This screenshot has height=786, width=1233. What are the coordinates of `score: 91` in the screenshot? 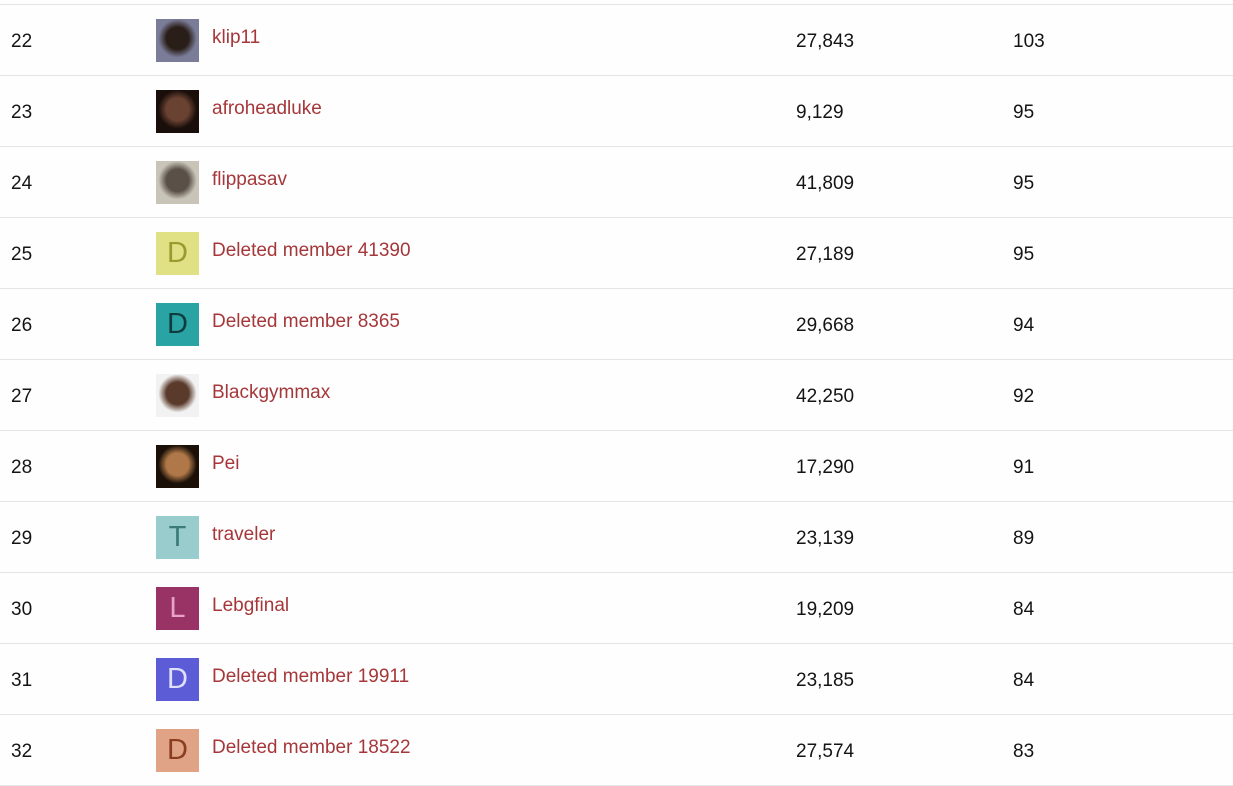 It's located at (1024, 467).